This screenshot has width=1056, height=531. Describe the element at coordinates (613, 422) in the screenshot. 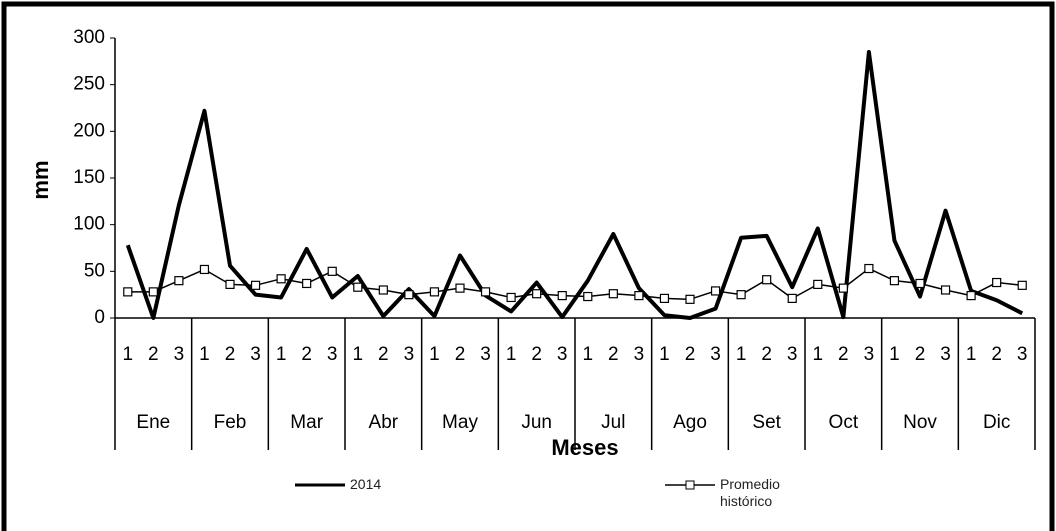

I see `group-label: Jul` at that location.